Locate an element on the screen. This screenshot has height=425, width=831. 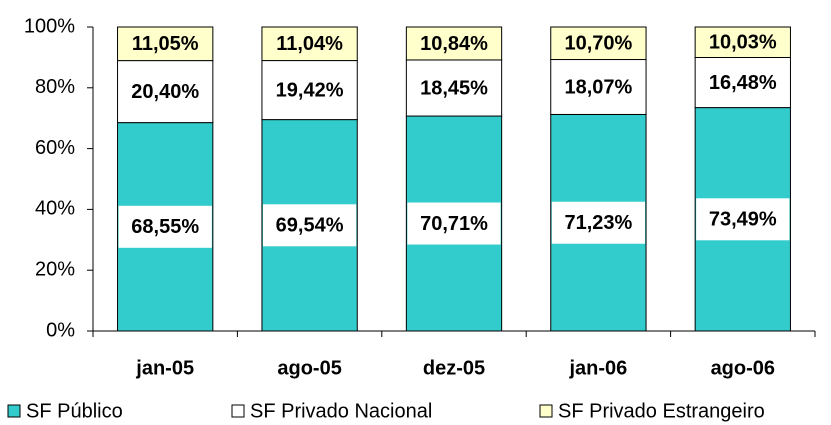
data-label: 70,71% is located at coordinates (454, 224).